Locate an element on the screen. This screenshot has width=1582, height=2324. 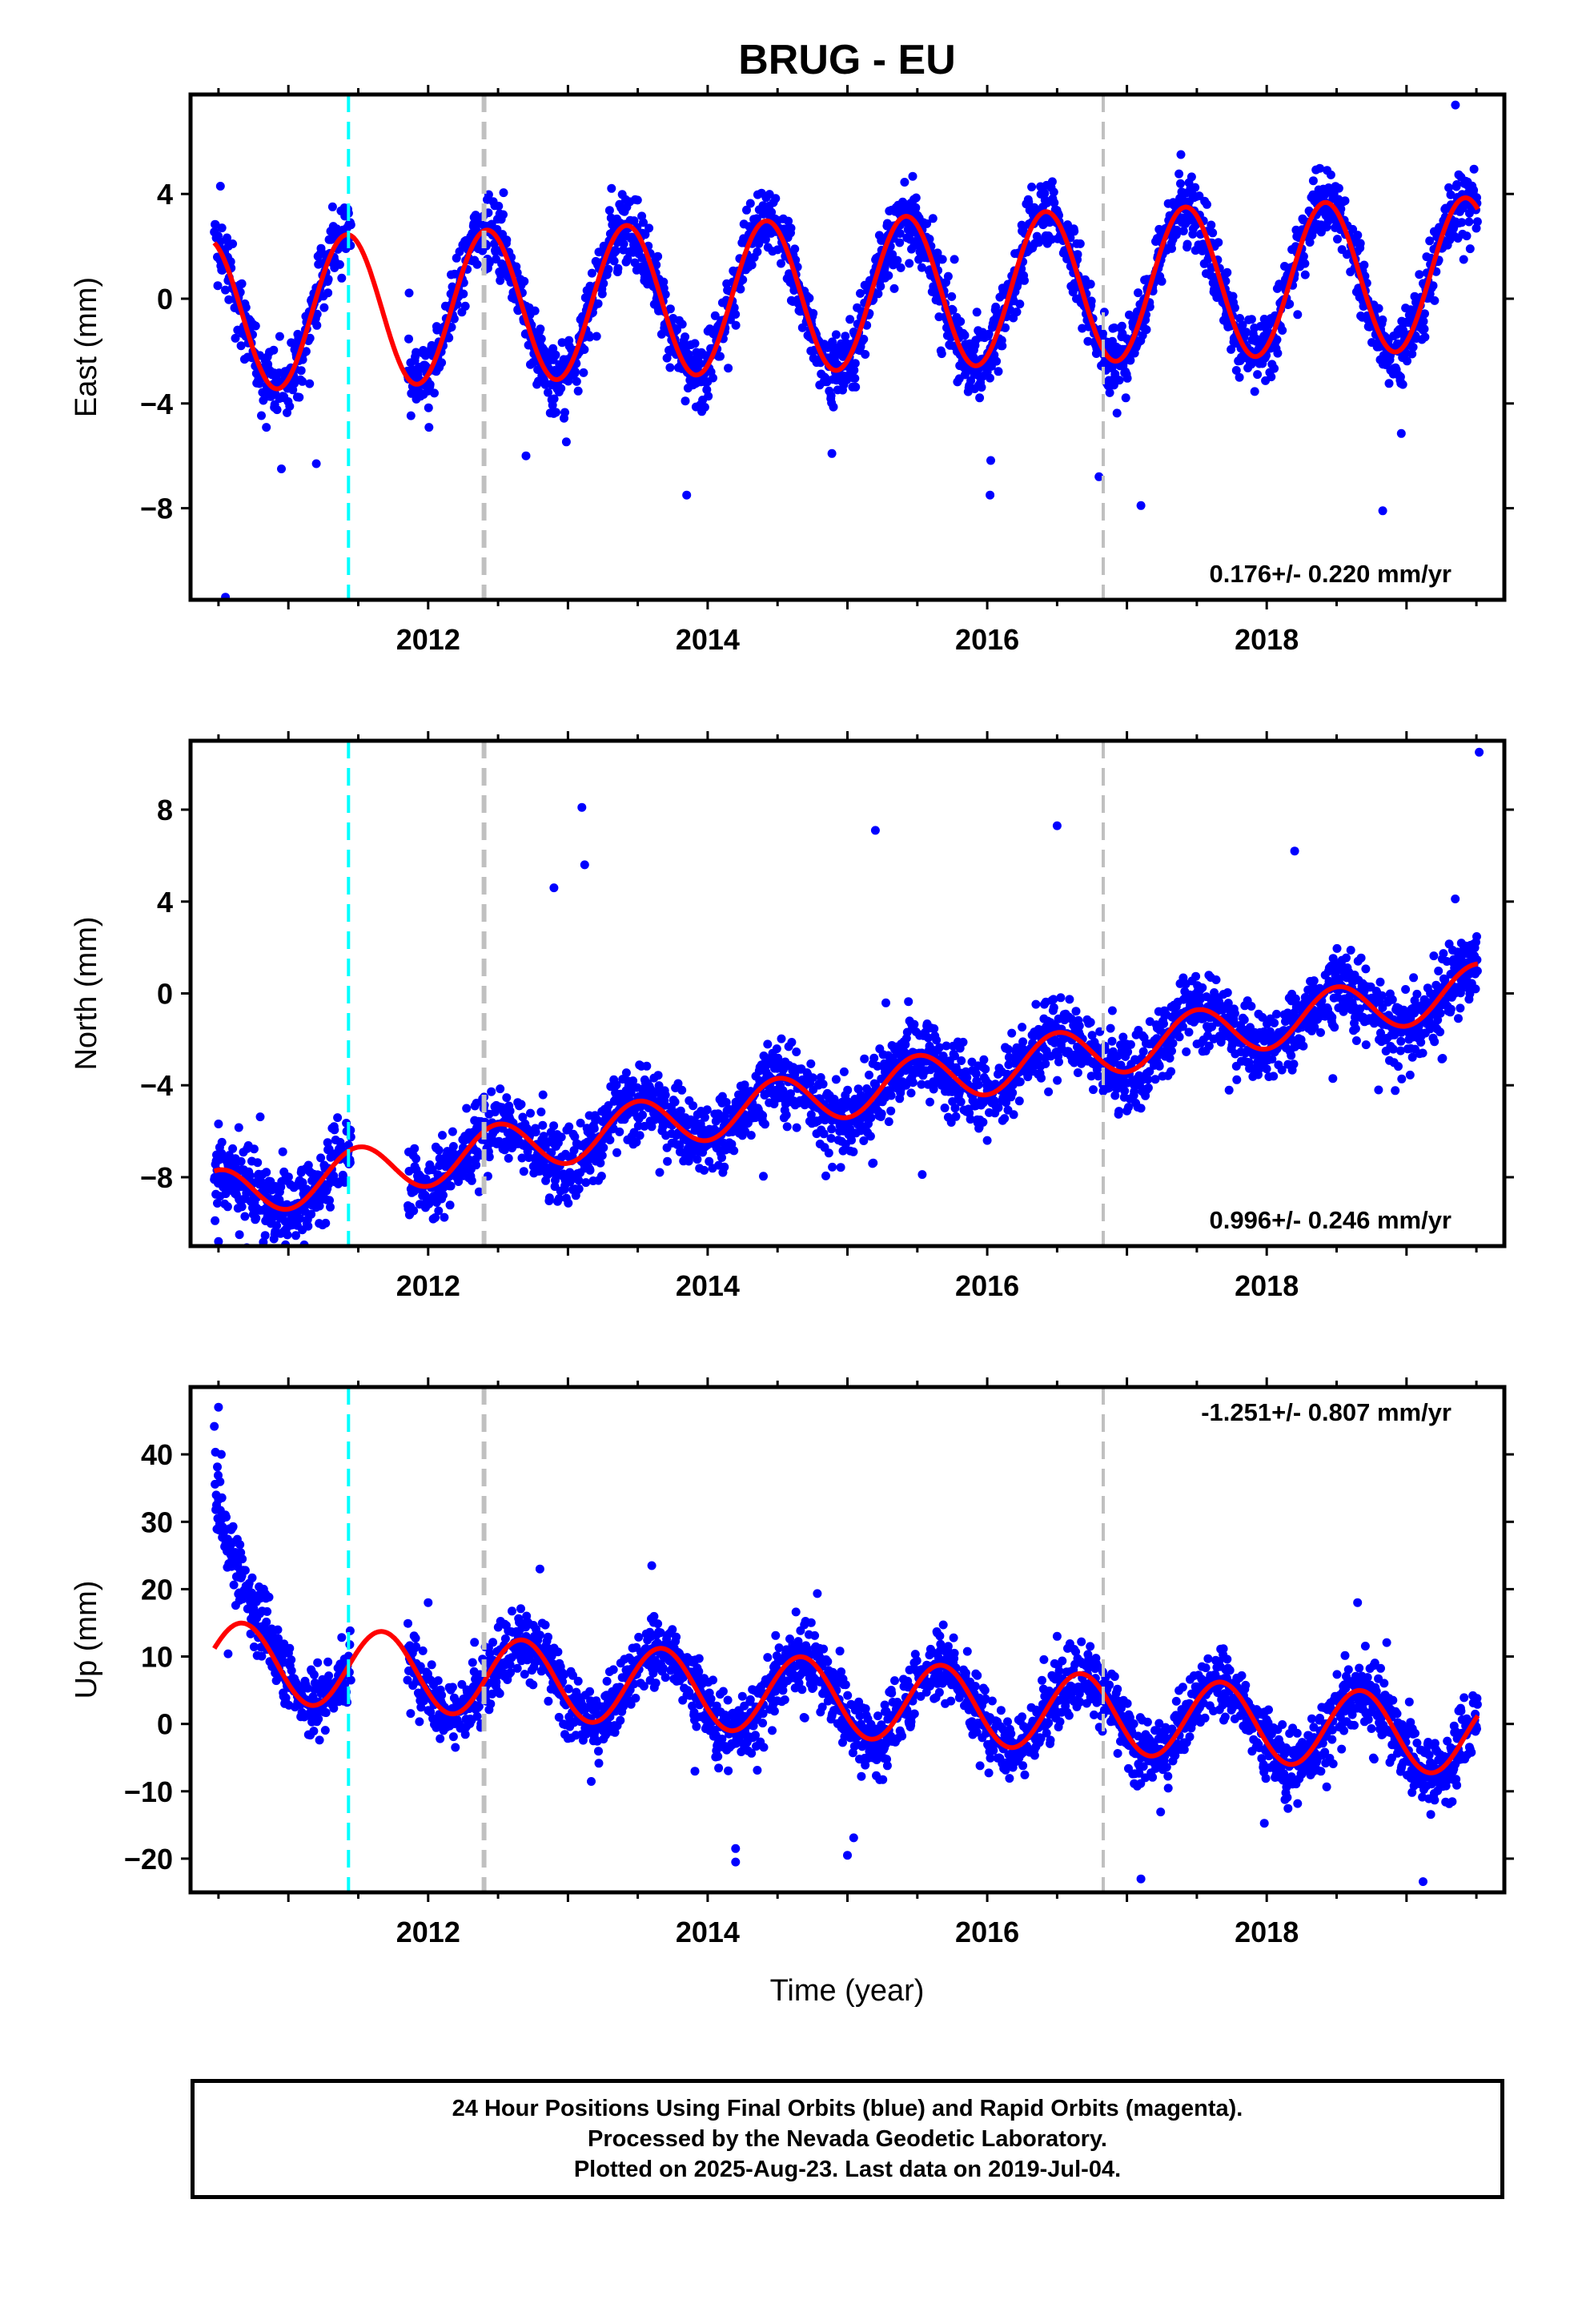
y-axis-label-east: East (mm) is located at coordinates (86, 347).